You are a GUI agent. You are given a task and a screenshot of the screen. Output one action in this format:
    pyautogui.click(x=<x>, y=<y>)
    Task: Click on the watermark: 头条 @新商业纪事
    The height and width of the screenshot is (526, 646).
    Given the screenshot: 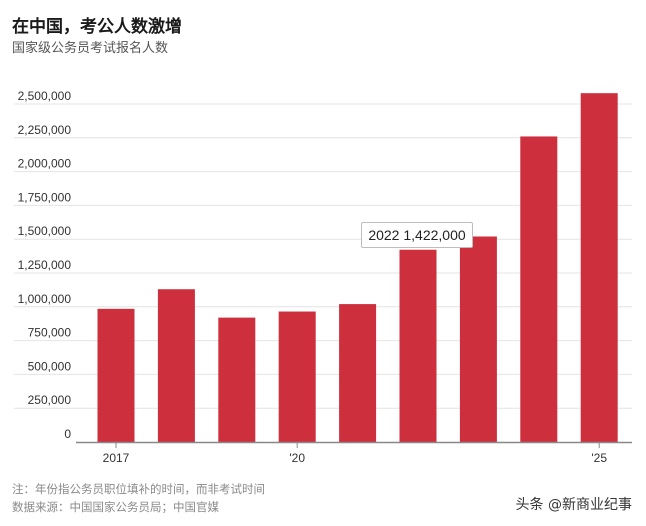 What is the action you would take?
    pyautogui.click(x=573, y=505)
    